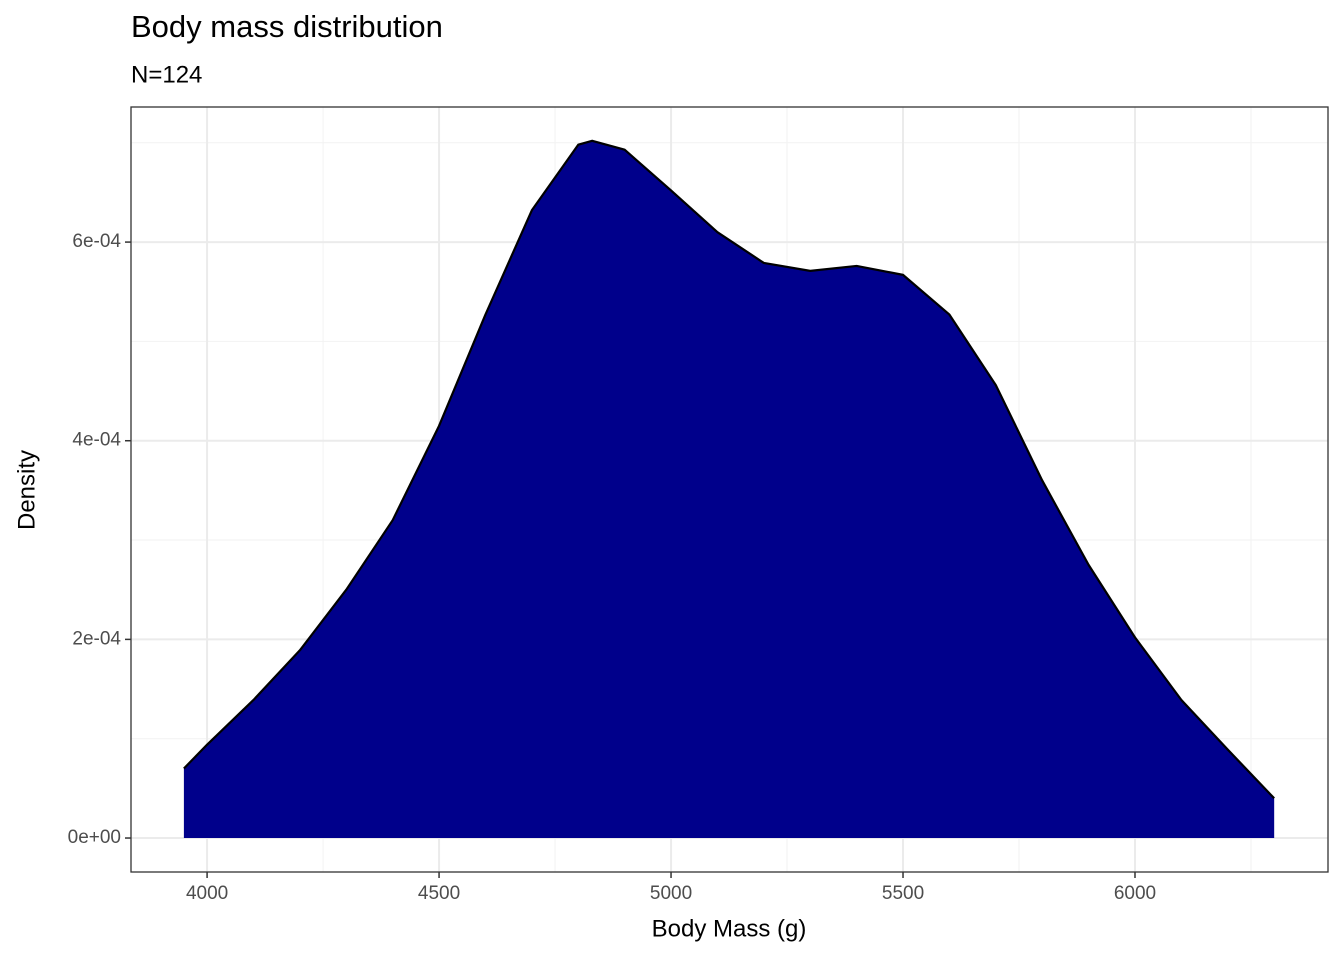  I want to click on x-tick-label: 5000, so click(671, 893).